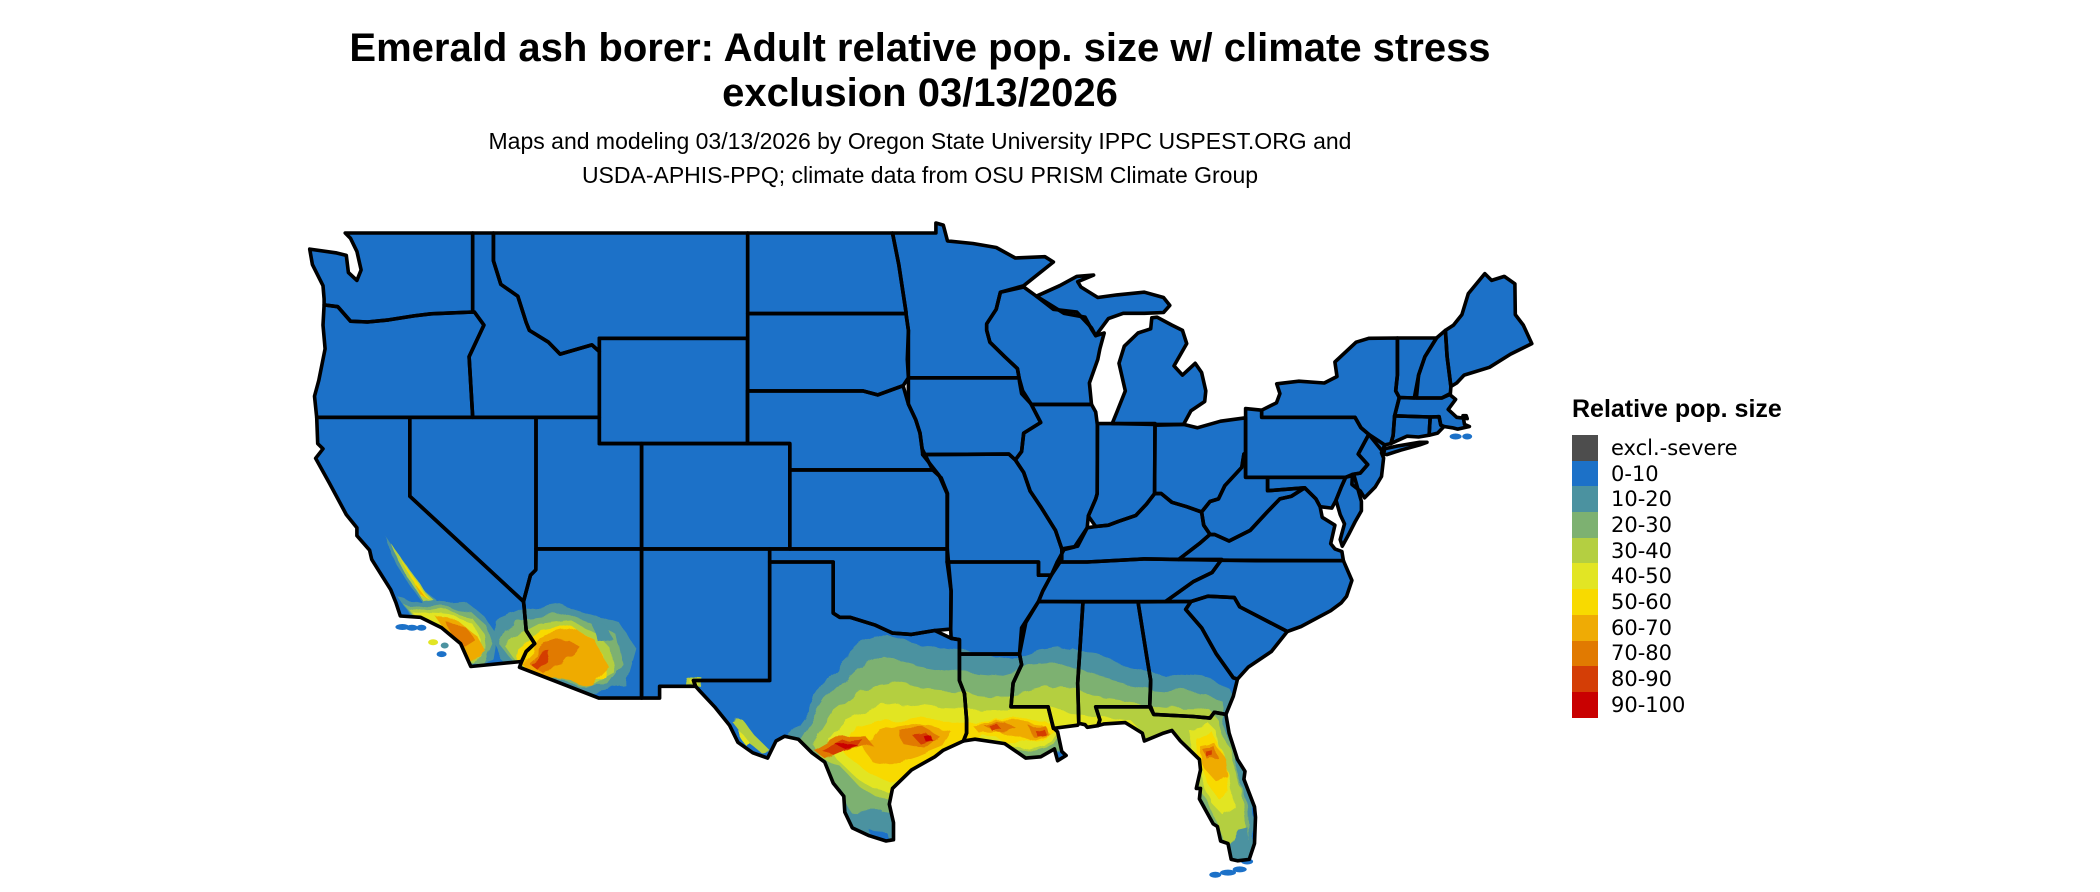 Image resolution: width=2100 pixels, height=892 pixels. I want to click on legend-label: 10-20, so click(1642, 499).